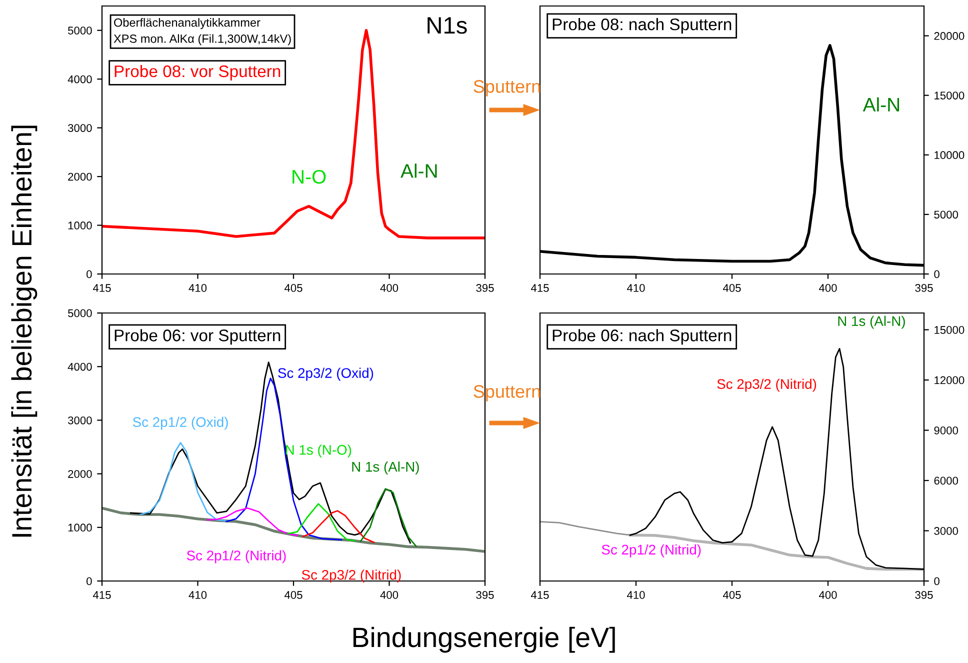 This screenshot has height=663, width=968. Describe the element at coordinates (180, 423) in the screenshot. I see `series-label: Sc 2p1/2 (Oxid)` at that location.